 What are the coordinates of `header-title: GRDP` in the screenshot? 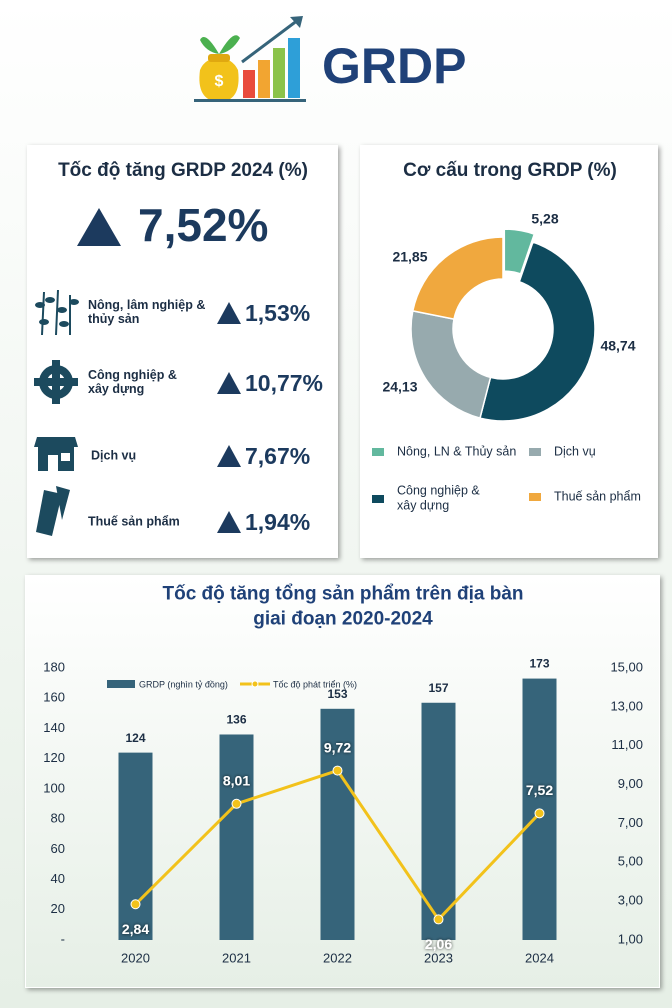 It's located at (394, 66).